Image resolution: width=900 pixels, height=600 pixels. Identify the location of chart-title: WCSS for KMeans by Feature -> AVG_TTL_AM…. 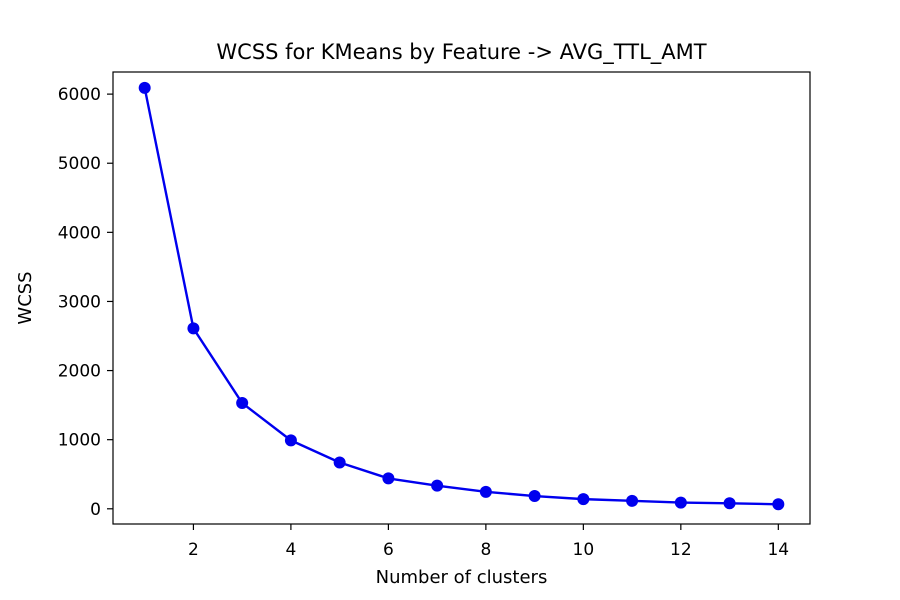
(461, 52).